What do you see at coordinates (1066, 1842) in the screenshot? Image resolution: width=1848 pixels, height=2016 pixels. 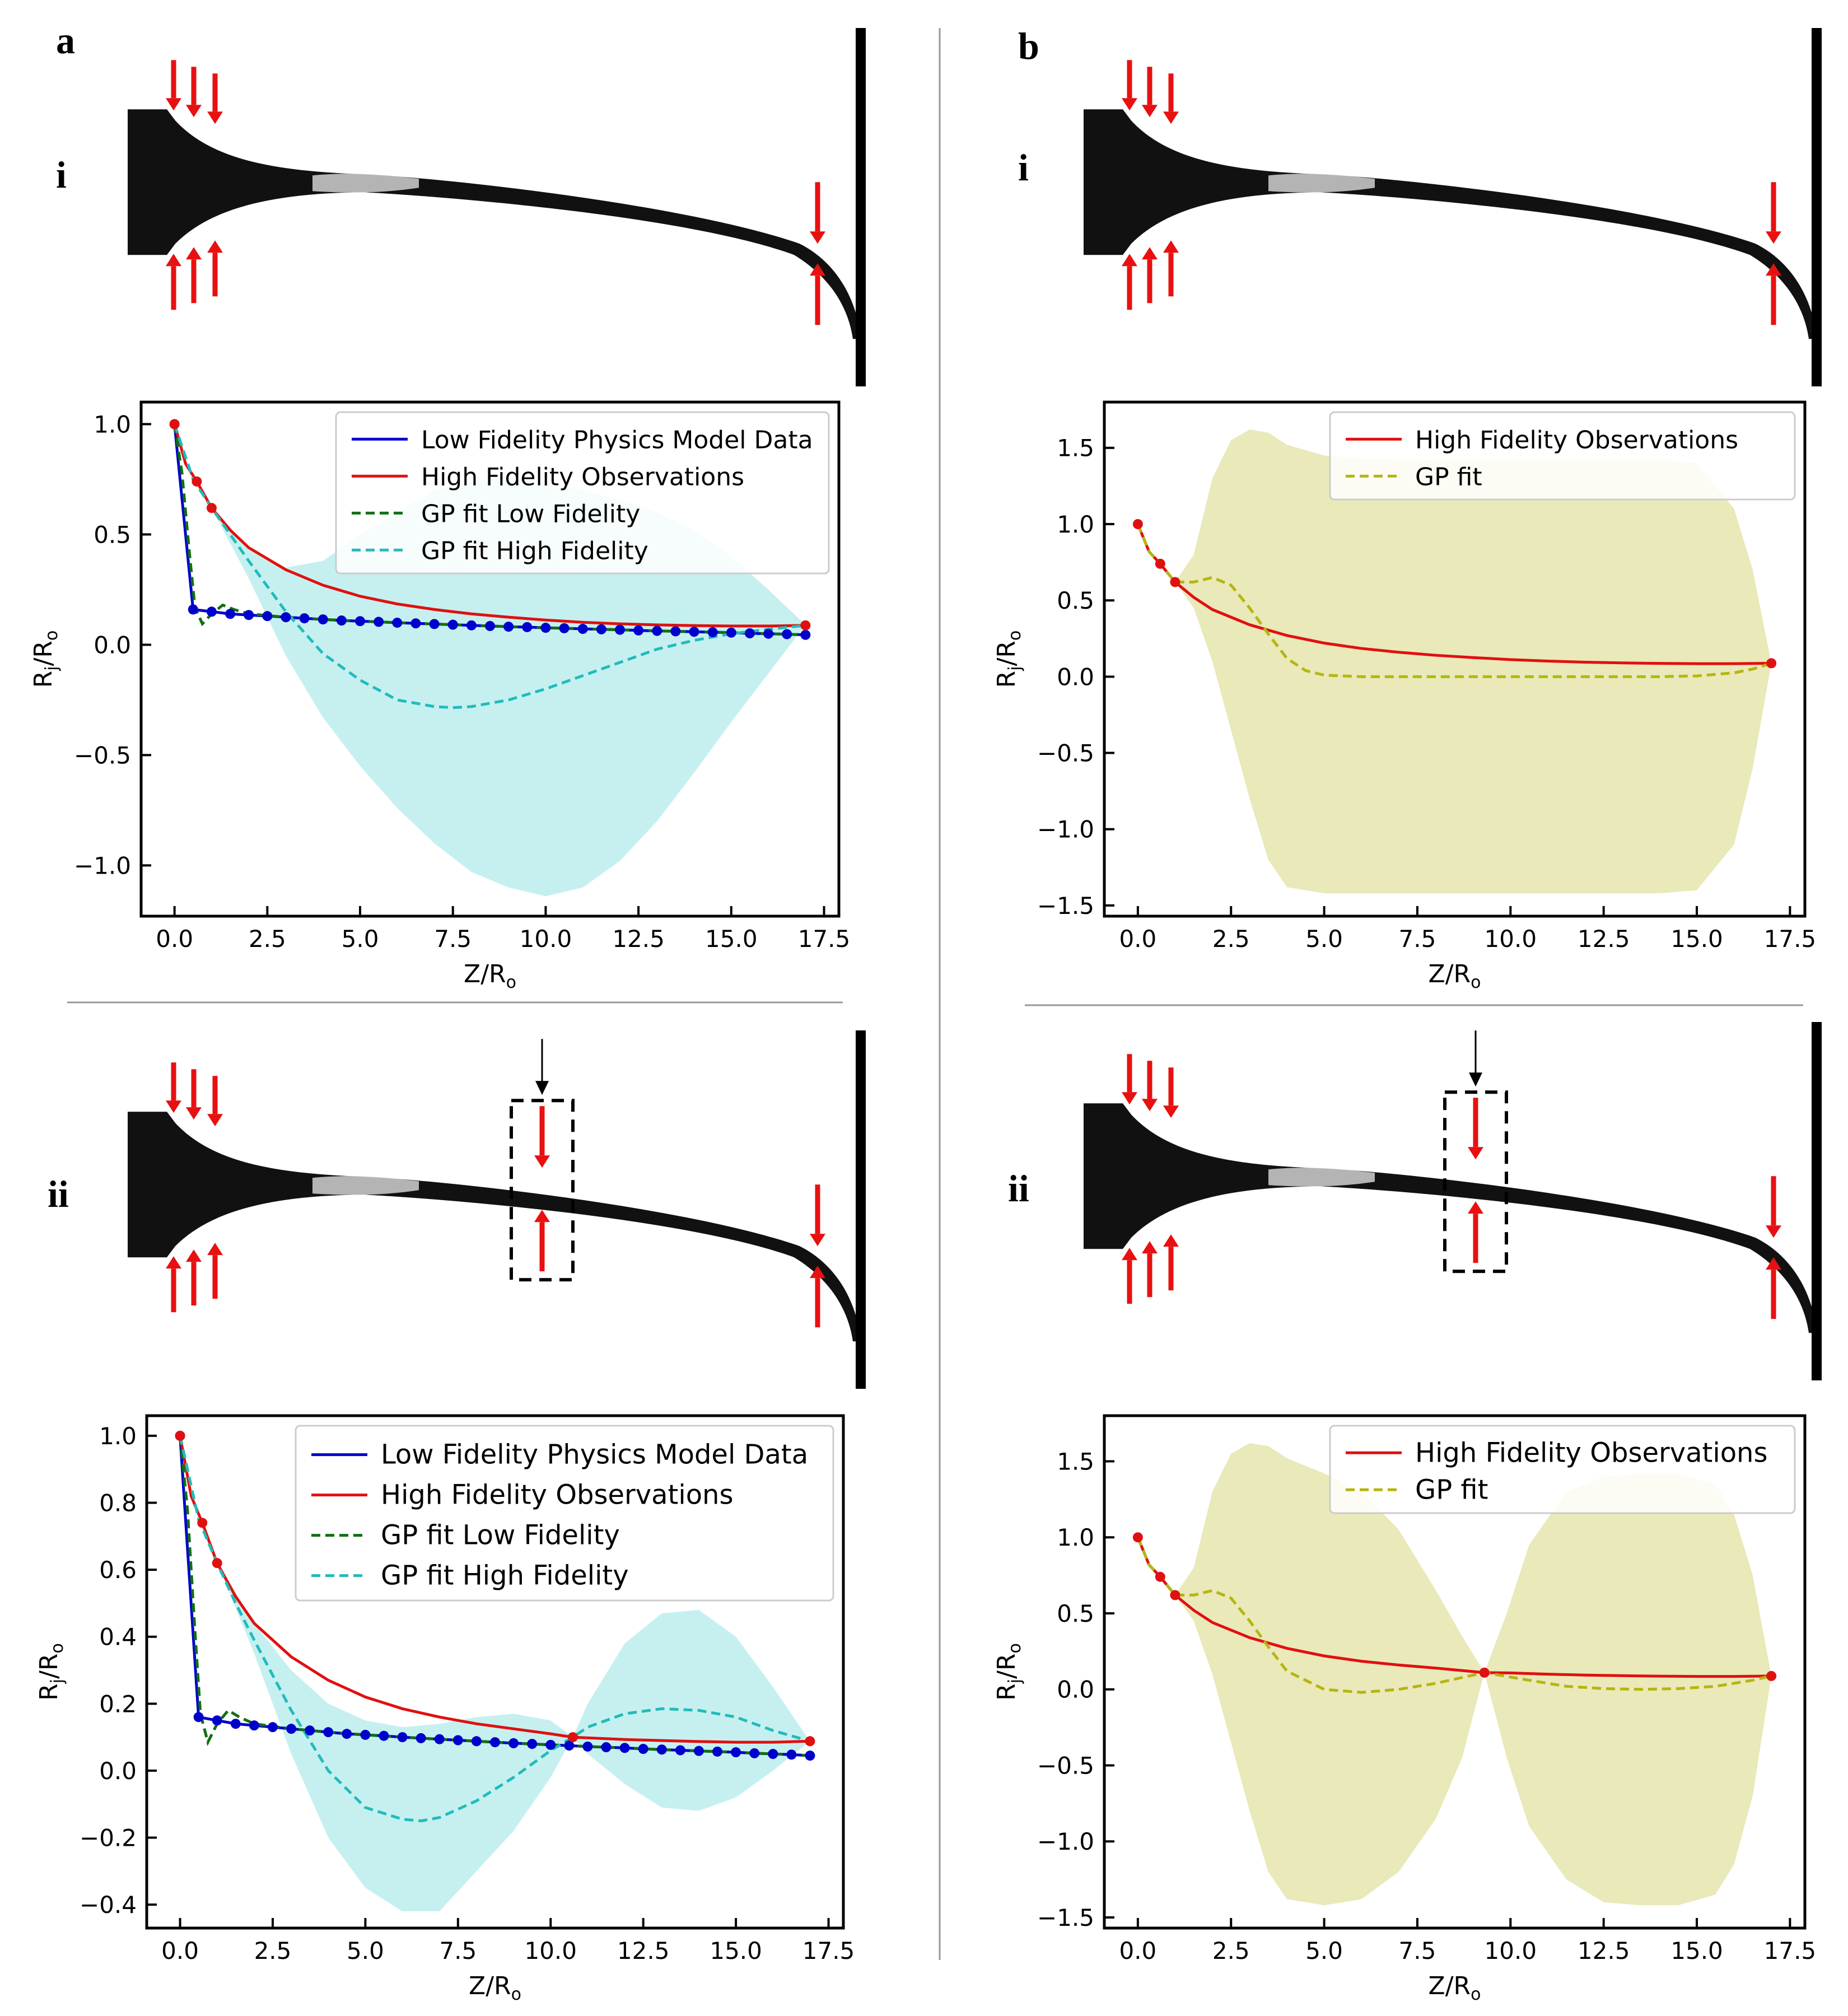 I see `y-tick-label: −1.0` at bounding box center [1066, 1842].